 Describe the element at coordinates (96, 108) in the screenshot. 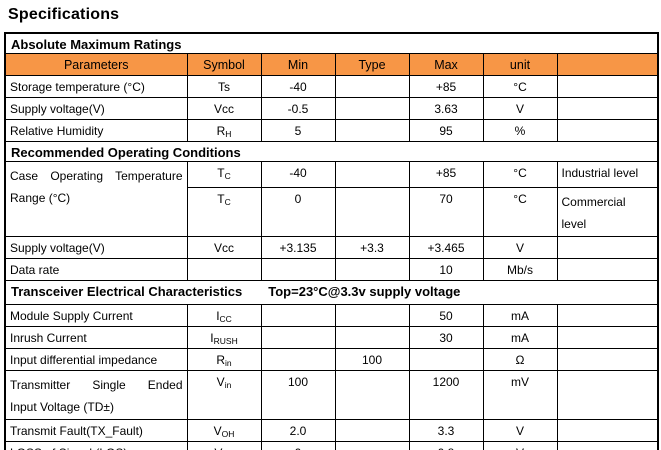

I see `param-cell: Supply voltage(V)` at that location.